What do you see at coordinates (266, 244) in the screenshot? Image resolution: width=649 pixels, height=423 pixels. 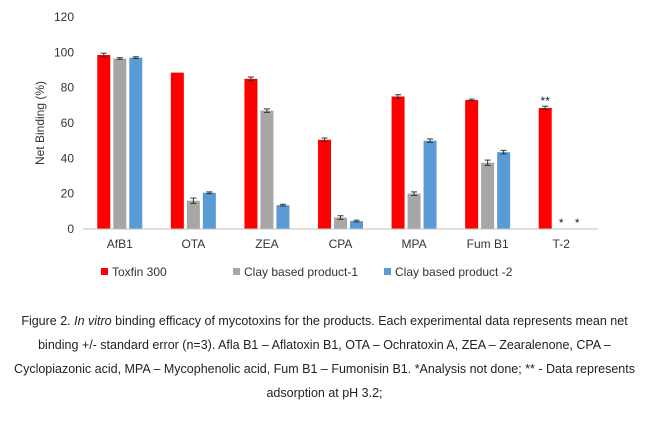 I see `x-category-label: ZEA` at bounding box center [266, 244].